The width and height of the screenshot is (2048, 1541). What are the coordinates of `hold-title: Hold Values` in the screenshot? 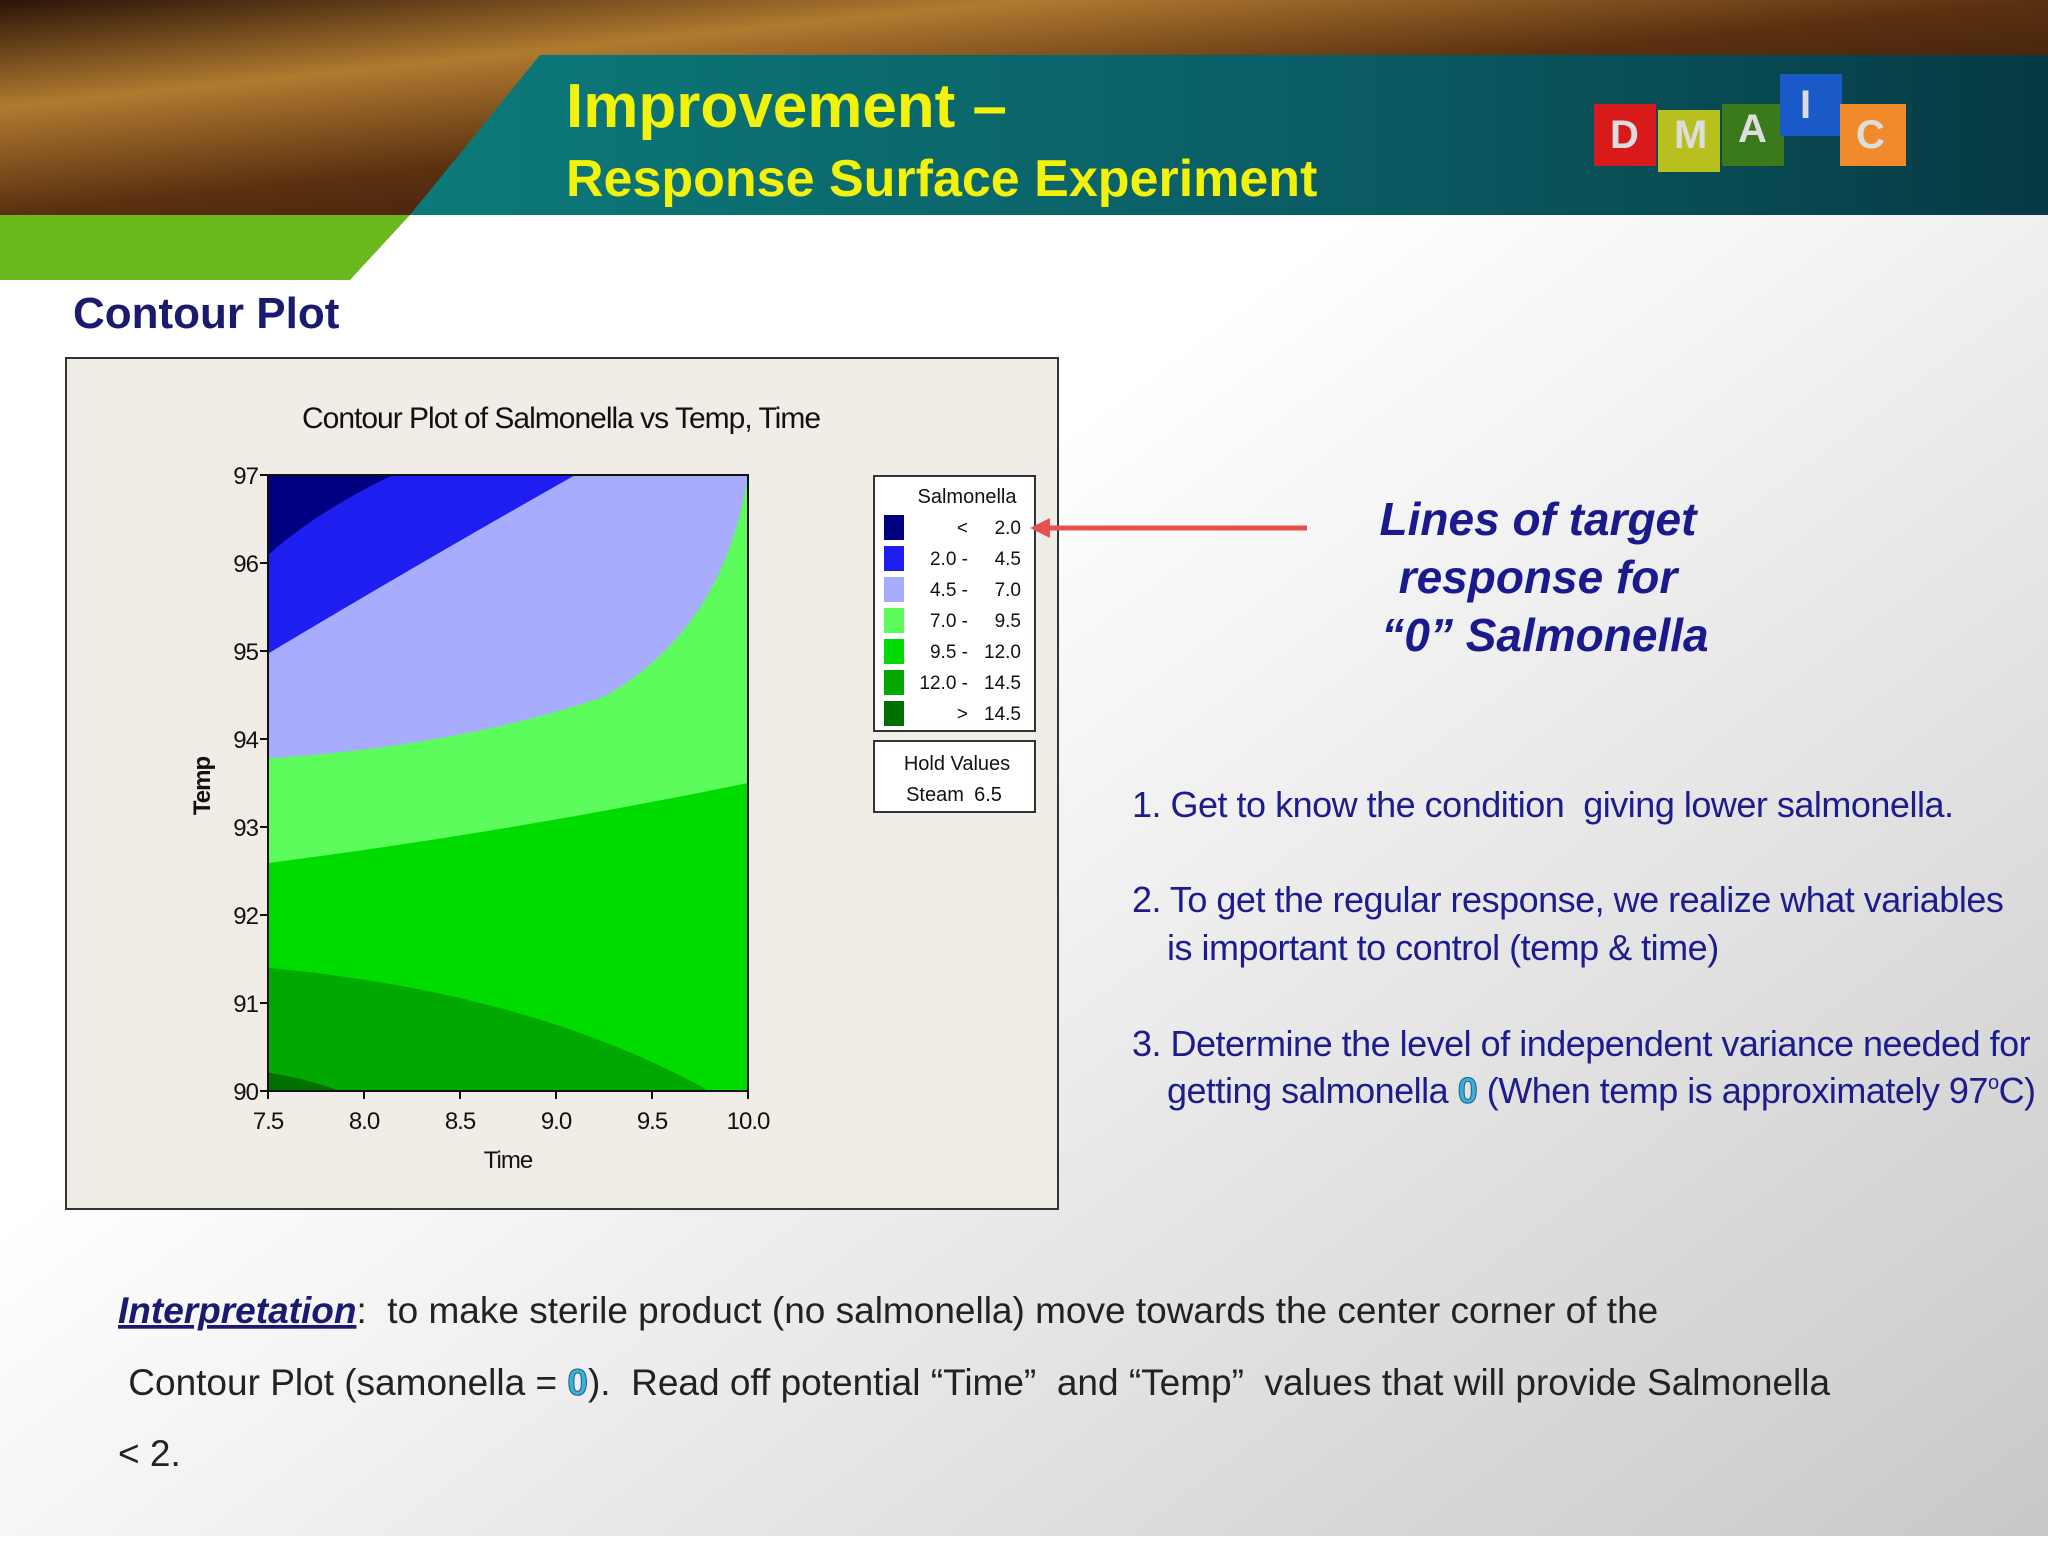 It's located at (957, 764).